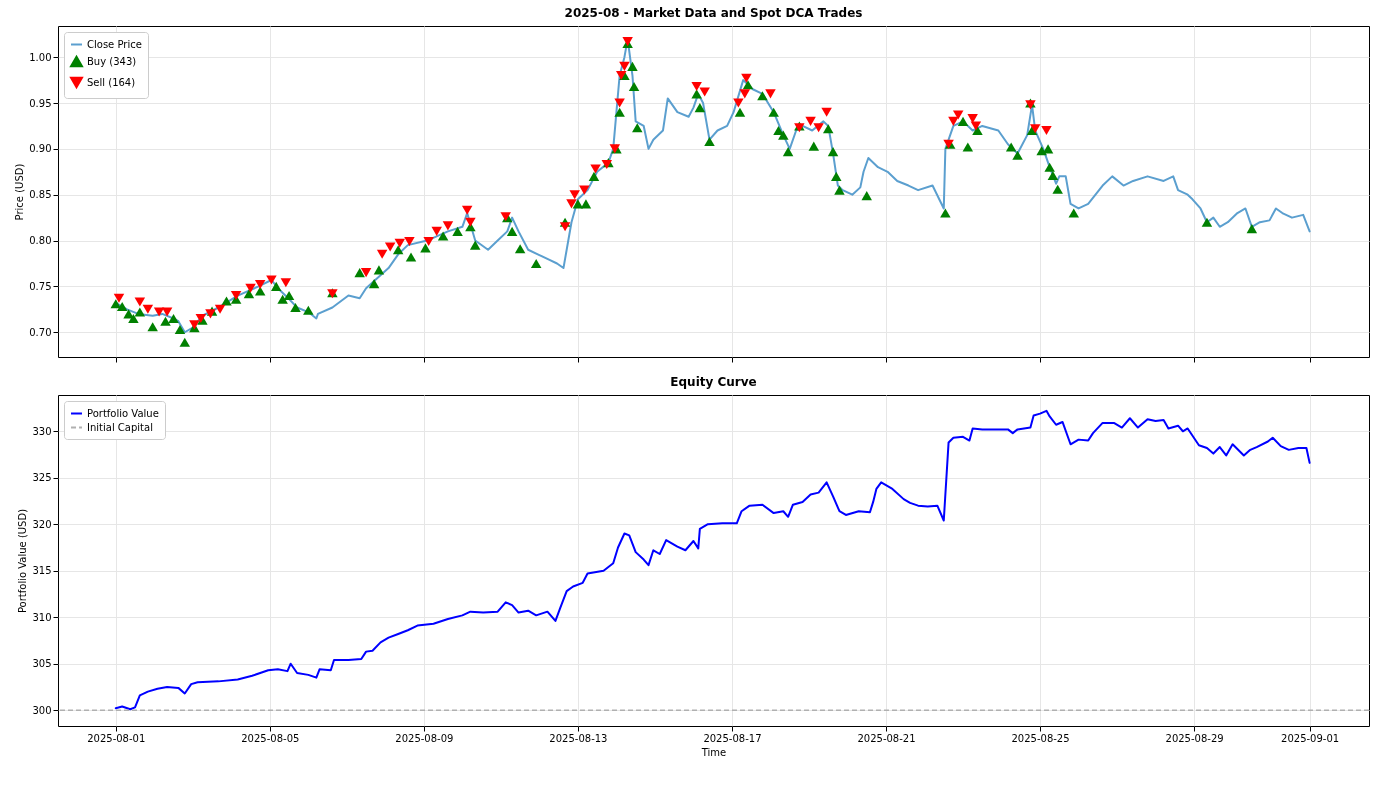 The height and width of the screenshot is (790, 1389). Describe the element at coordinates (40, 57) in the screenshot. I see `y-tick-label: 1.00` at that location.